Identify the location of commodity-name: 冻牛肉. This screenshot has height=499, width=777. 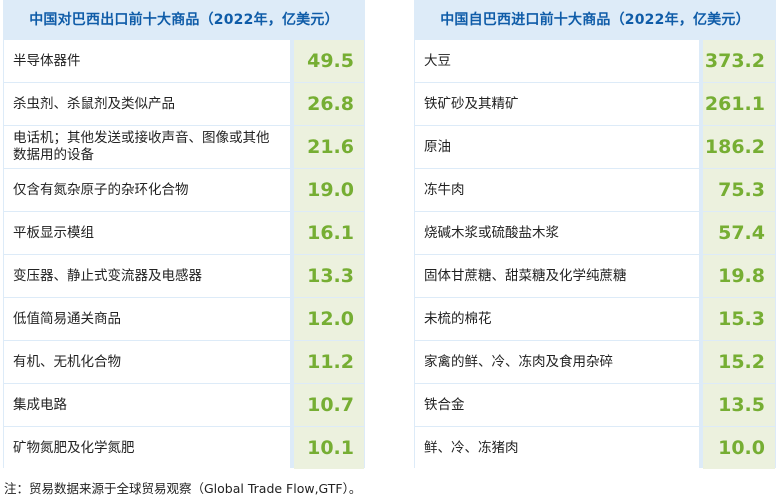
(557, 190).